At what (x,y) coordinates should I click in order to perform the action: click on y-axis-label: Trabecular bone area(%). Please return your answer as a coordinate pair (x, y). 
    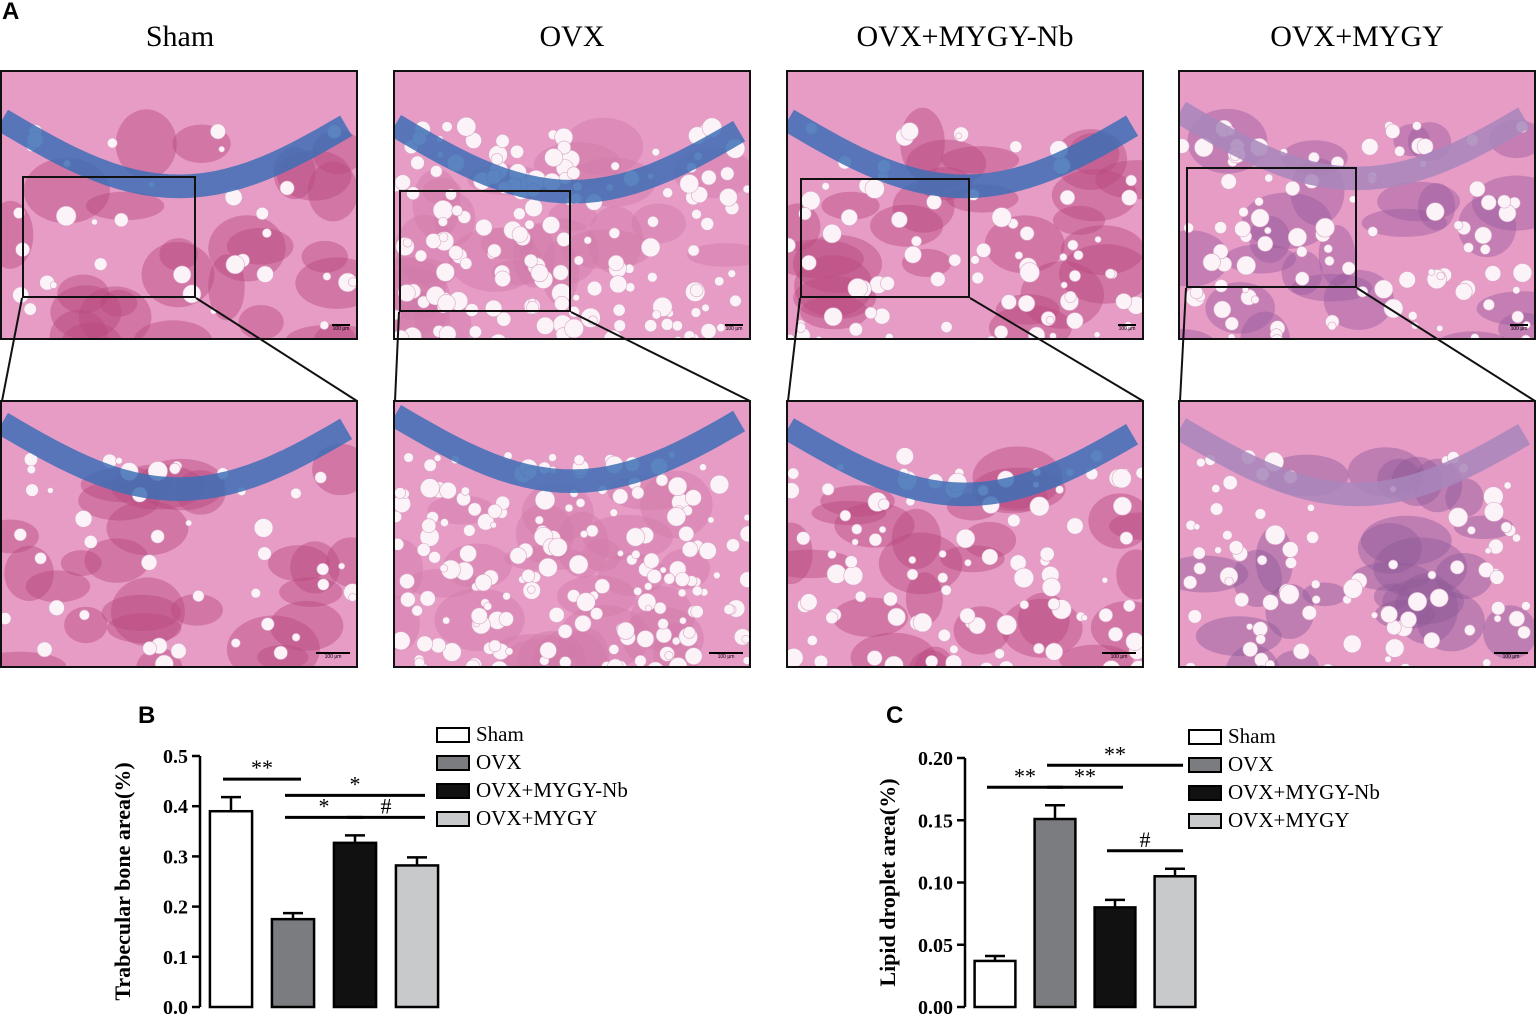
    Looking at the image, I should click on (122, 881).